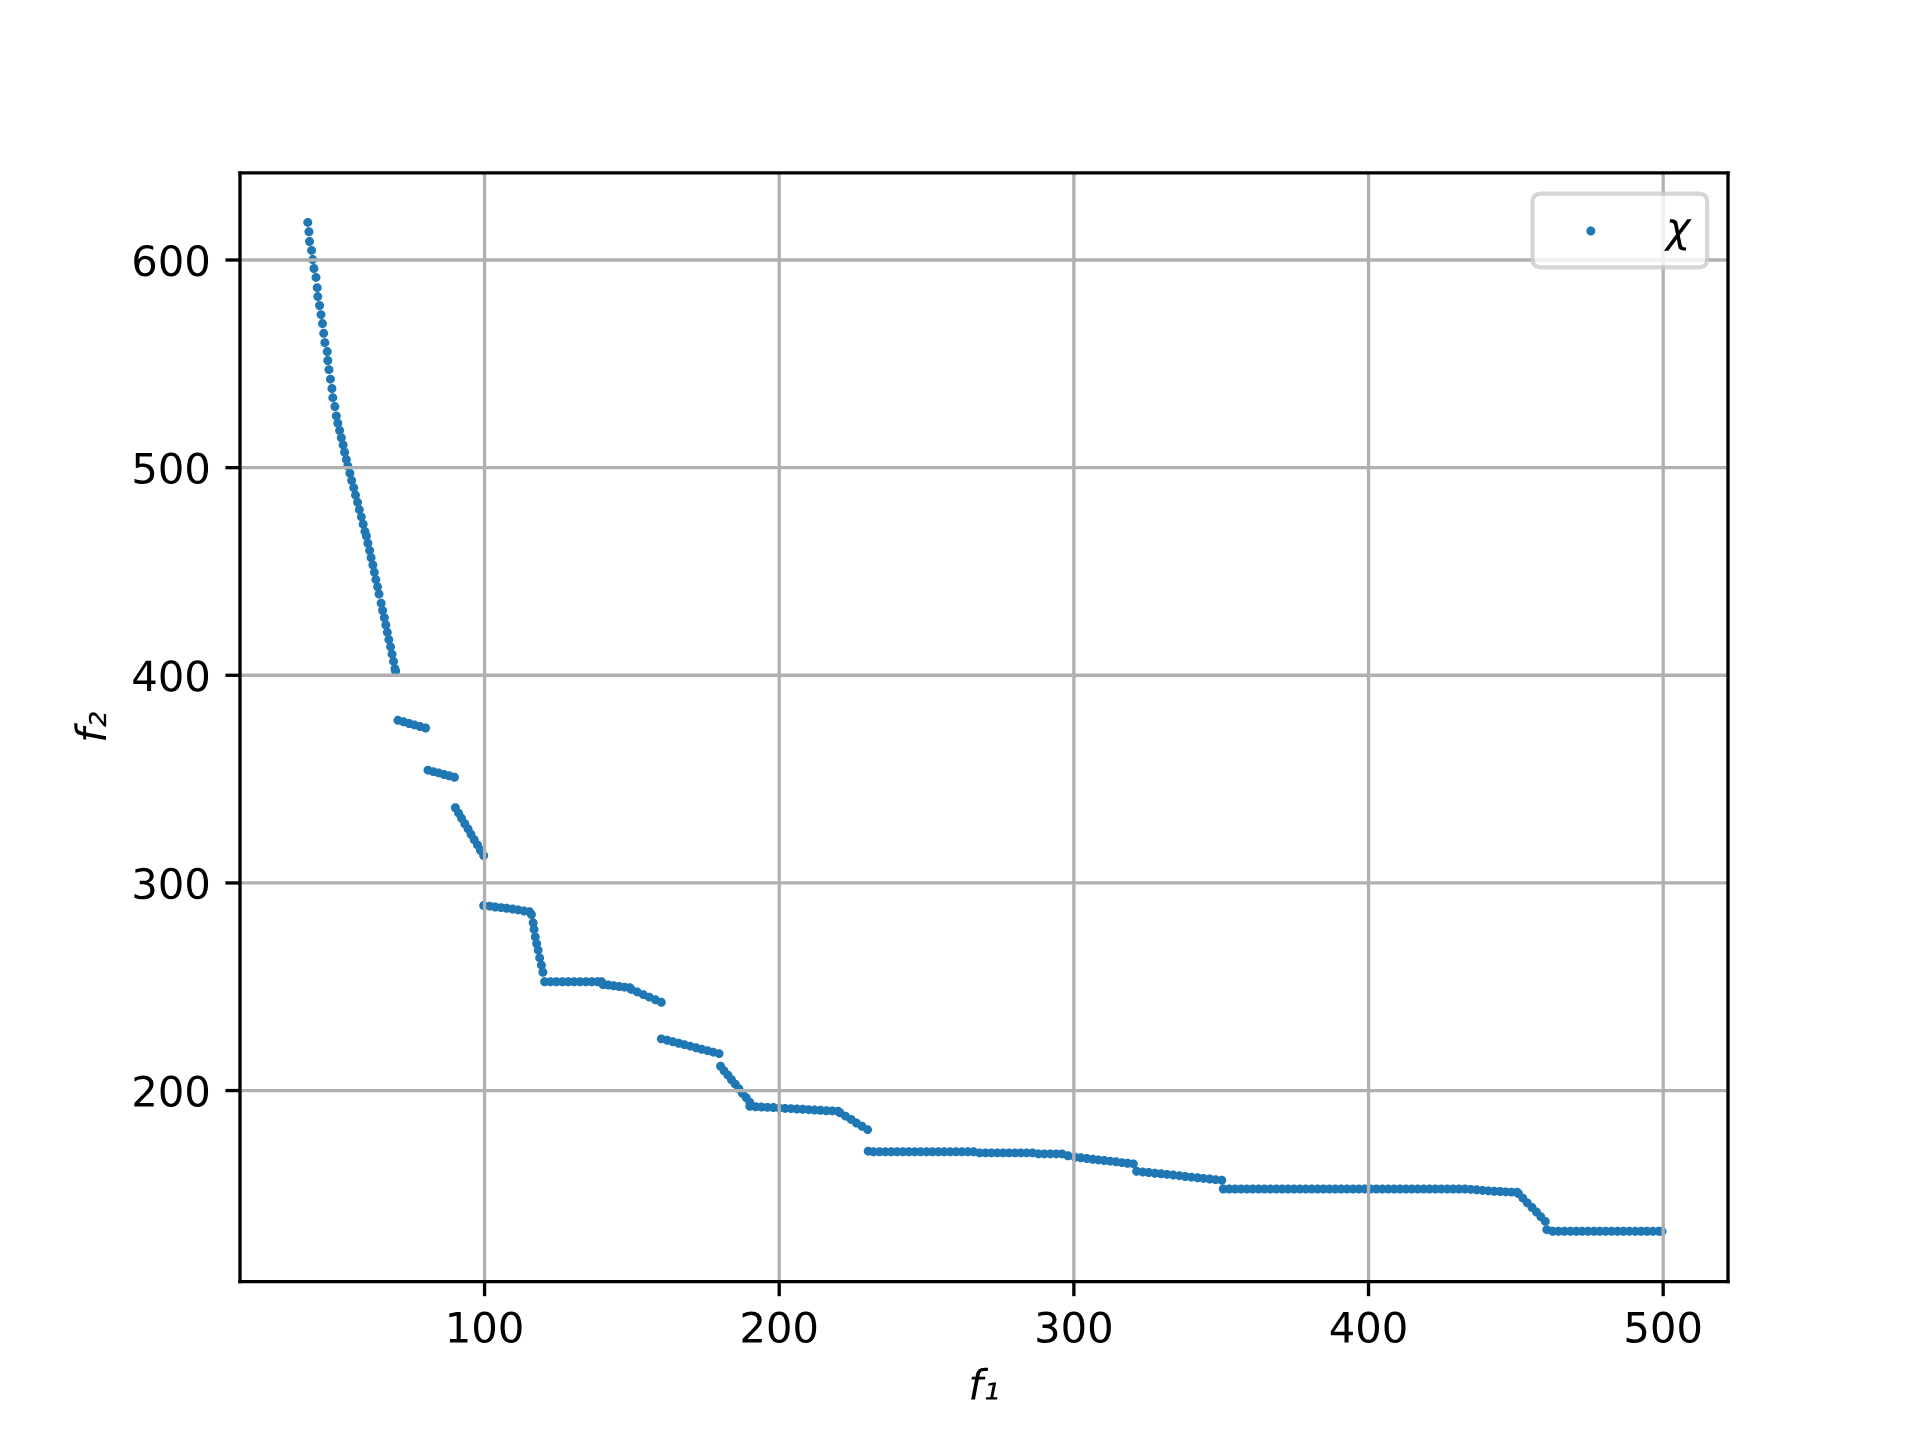 This screenshot has height=1440, width=1920. What do you see at coordinates (171, 883) in the screenshot?
I see `y-tick-label: 300` at bounding box center [171, 883].